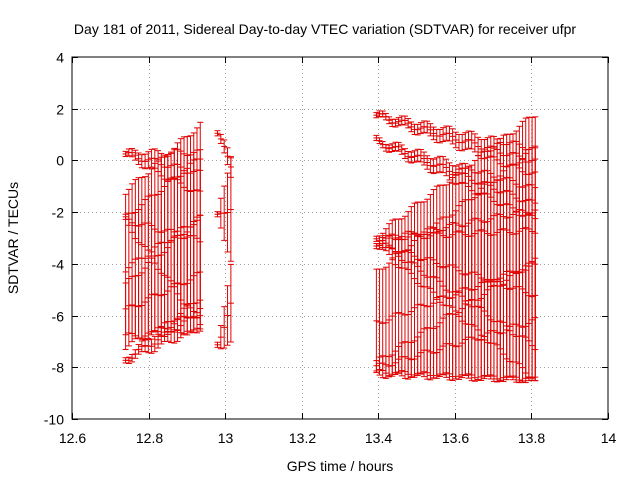 This screenshot has width=640, height=480. Describe the element at coordinates (13, 238) in the screenshot. I see `y-axis-label: SDTVAR / TECUs` at that location.